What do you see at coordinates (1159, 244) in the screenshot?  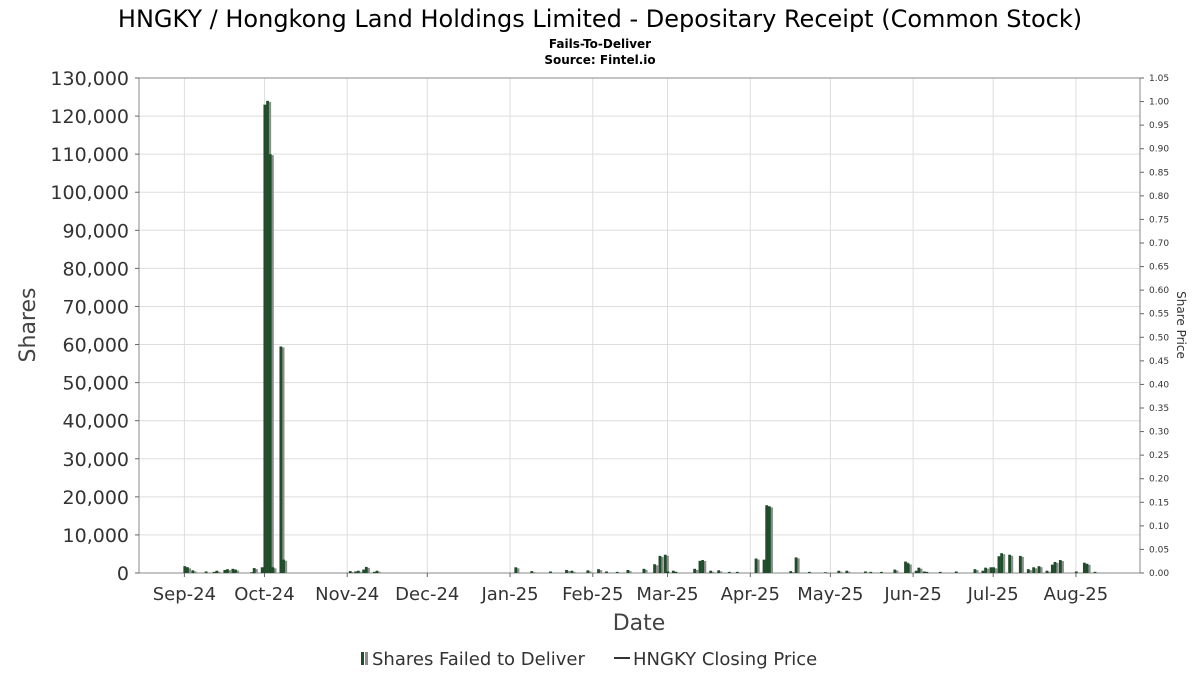 I see `y2-tick-label: 0.70` at bounding box center [1159, 244].